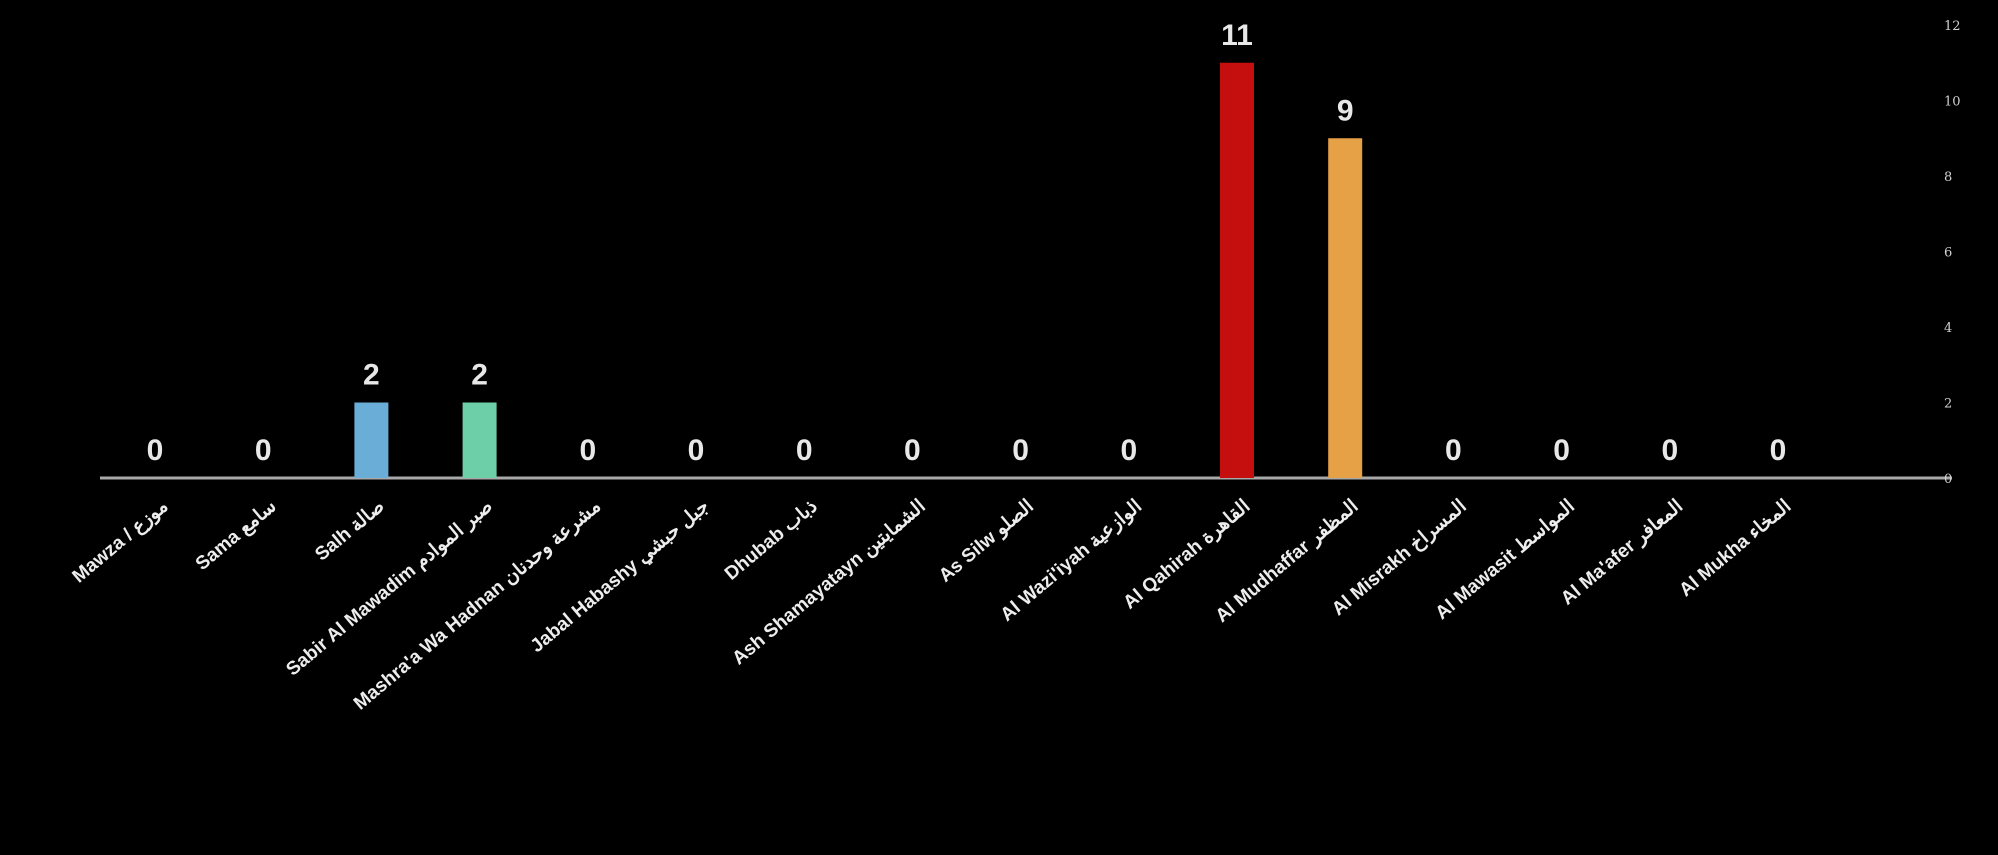  I want to click on x-tick-label: Sabir Al Mawadim صبر الموادم, so click(389, 588).